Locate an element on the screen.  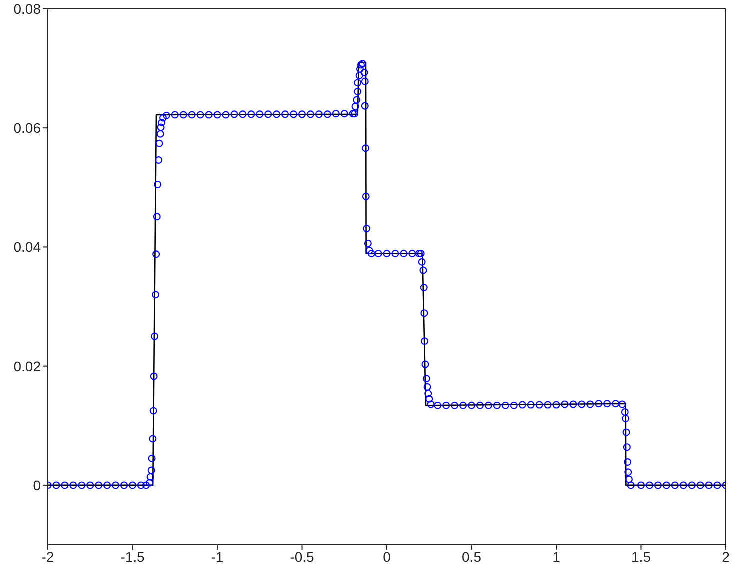
y-tick-label: 0 is located at coordinates (37, 485).